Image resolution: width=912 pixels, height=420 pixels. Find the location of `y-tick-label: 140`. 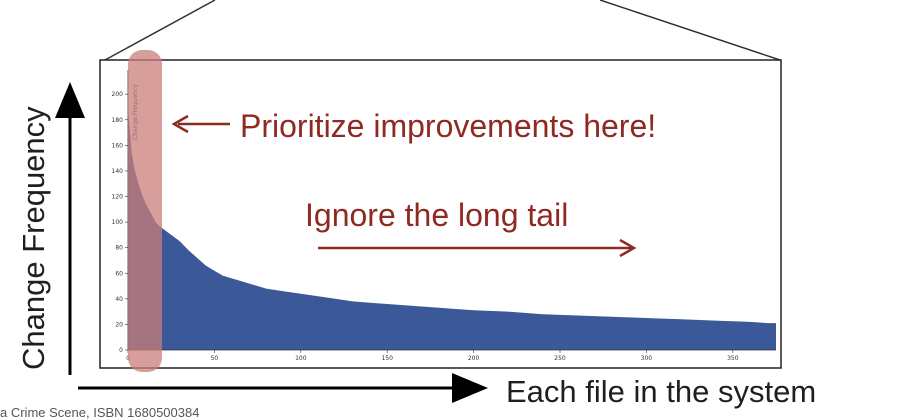

y-tick-label: 140 is located at coordinates (118, 171).